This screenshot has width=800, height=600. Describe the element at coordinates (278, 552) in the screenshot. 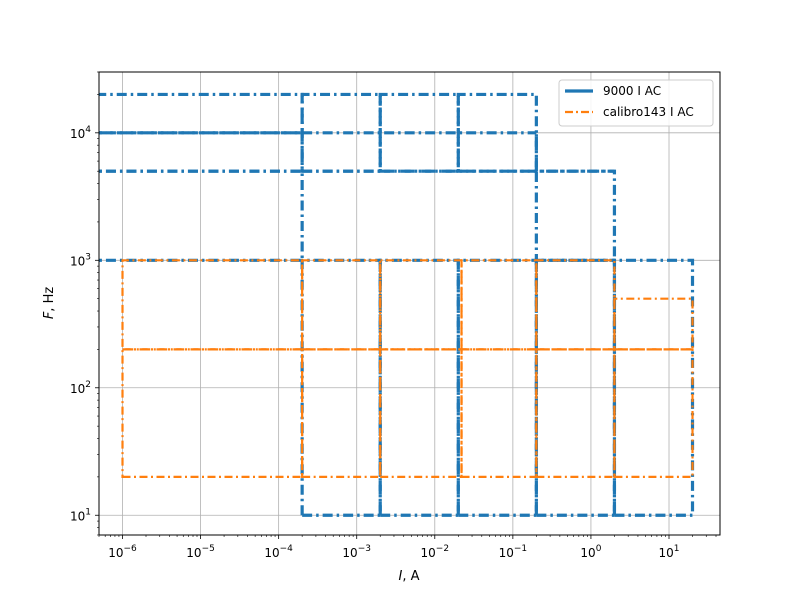

I see `x-tick-label: 10⁻⁴` at that location.